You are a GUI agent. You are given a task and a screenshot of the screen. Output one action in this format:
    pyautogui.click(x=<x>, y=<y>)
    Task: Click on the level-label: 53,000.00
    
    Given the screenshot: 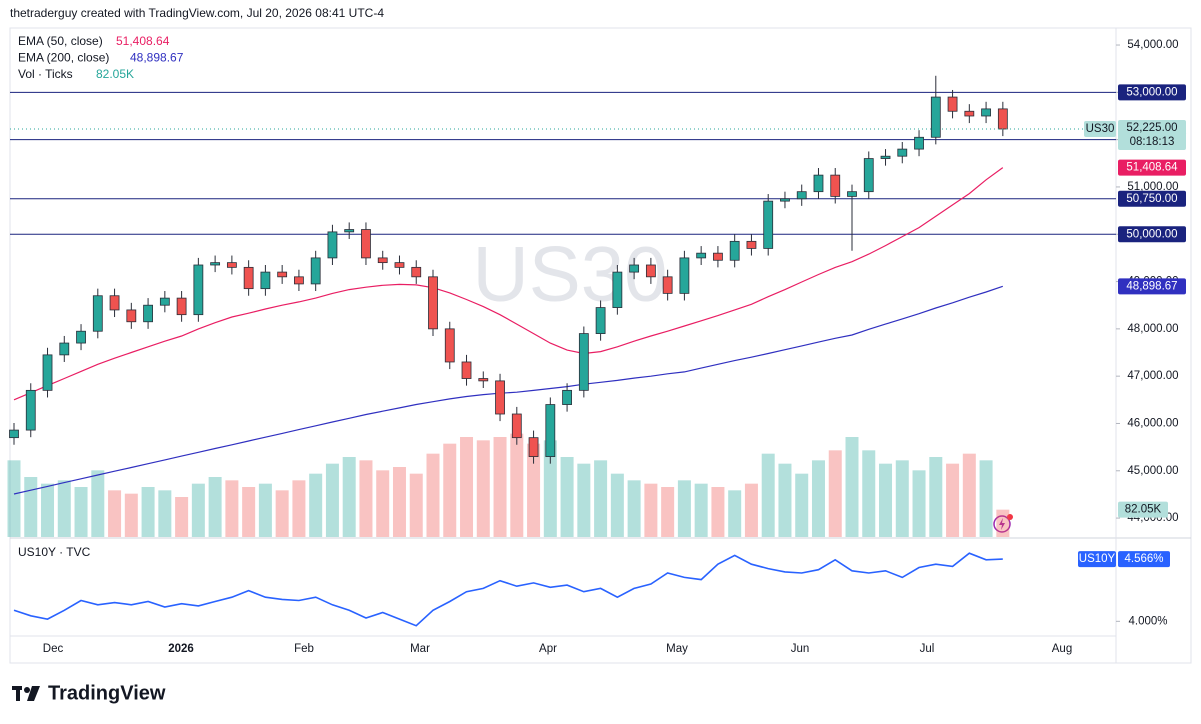 What is the action you would take?
    pyautogui.click(x=1151, y=92)
    